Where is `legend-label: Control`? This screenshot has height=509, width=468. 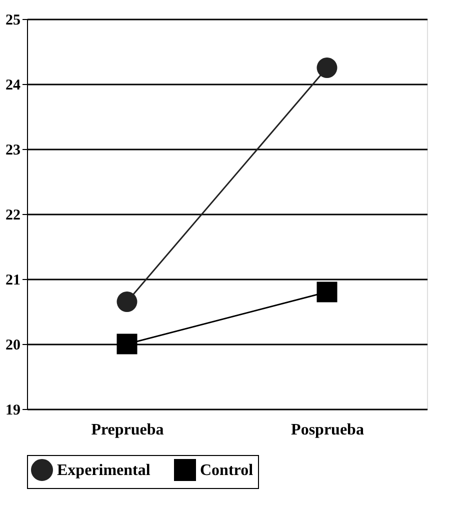 legend-label: Control is located at coordinates (227, 470).